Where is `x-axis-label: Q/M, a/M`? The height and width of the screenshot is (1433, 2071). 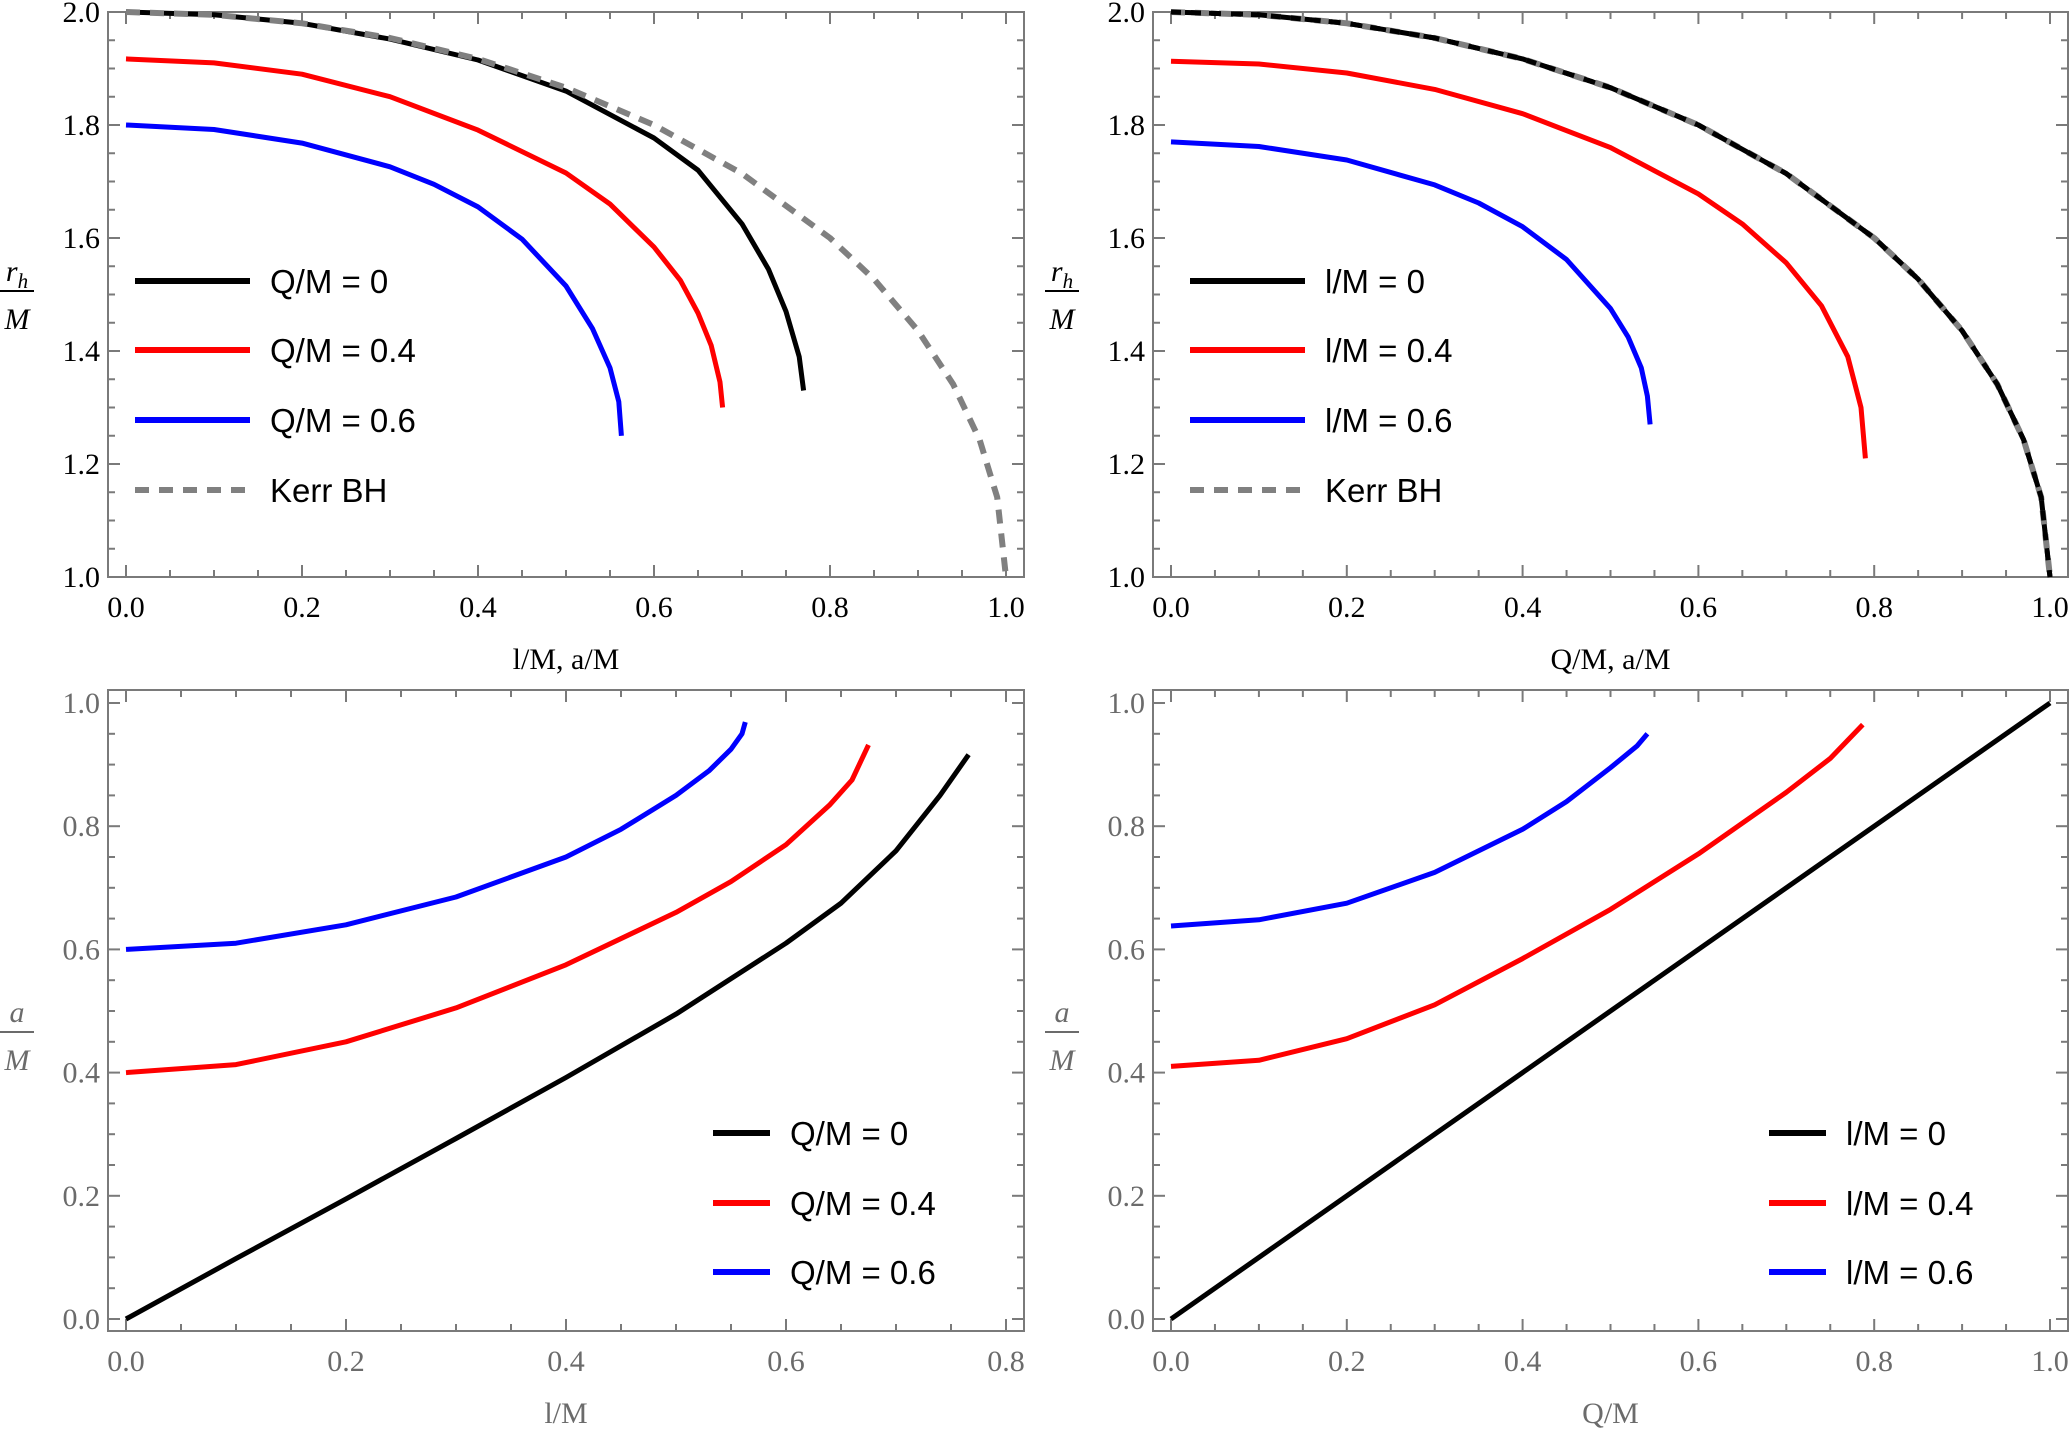
x-axis-label: Q/M, a/M is located at coordinates (1611, 659).